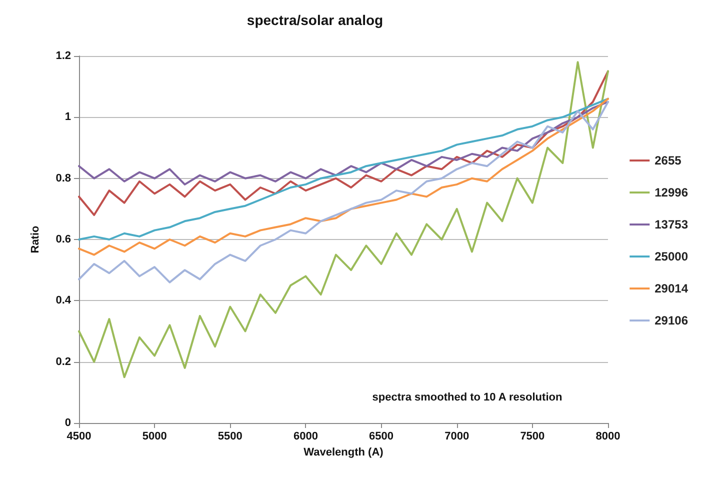 This screenshot has width=703, height=481. What do you see at coordinates (671, 257) in the screenshot?
I see `legend-label: 25000` at bounding box center [671, 257].